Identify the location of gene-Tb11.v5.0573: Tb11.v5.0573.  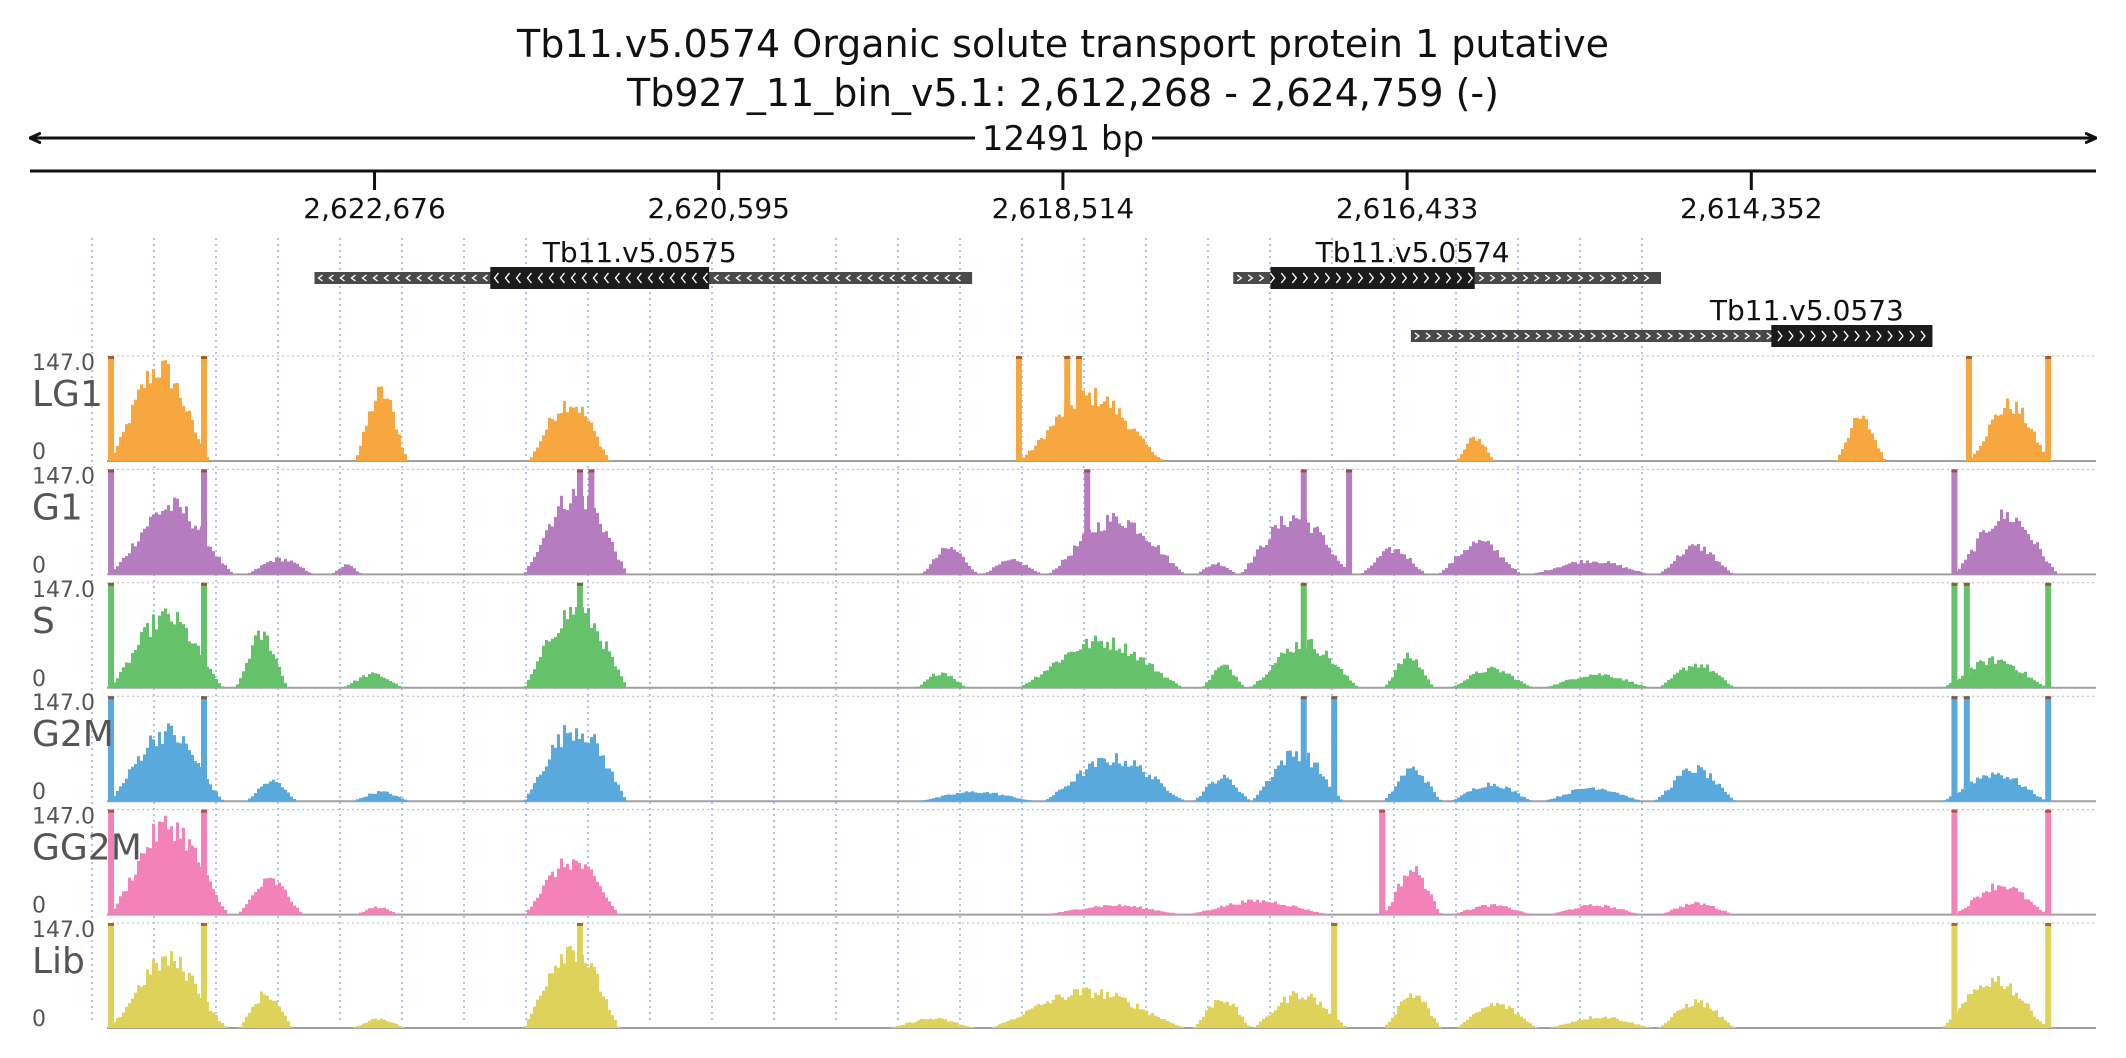
(1671, 320).